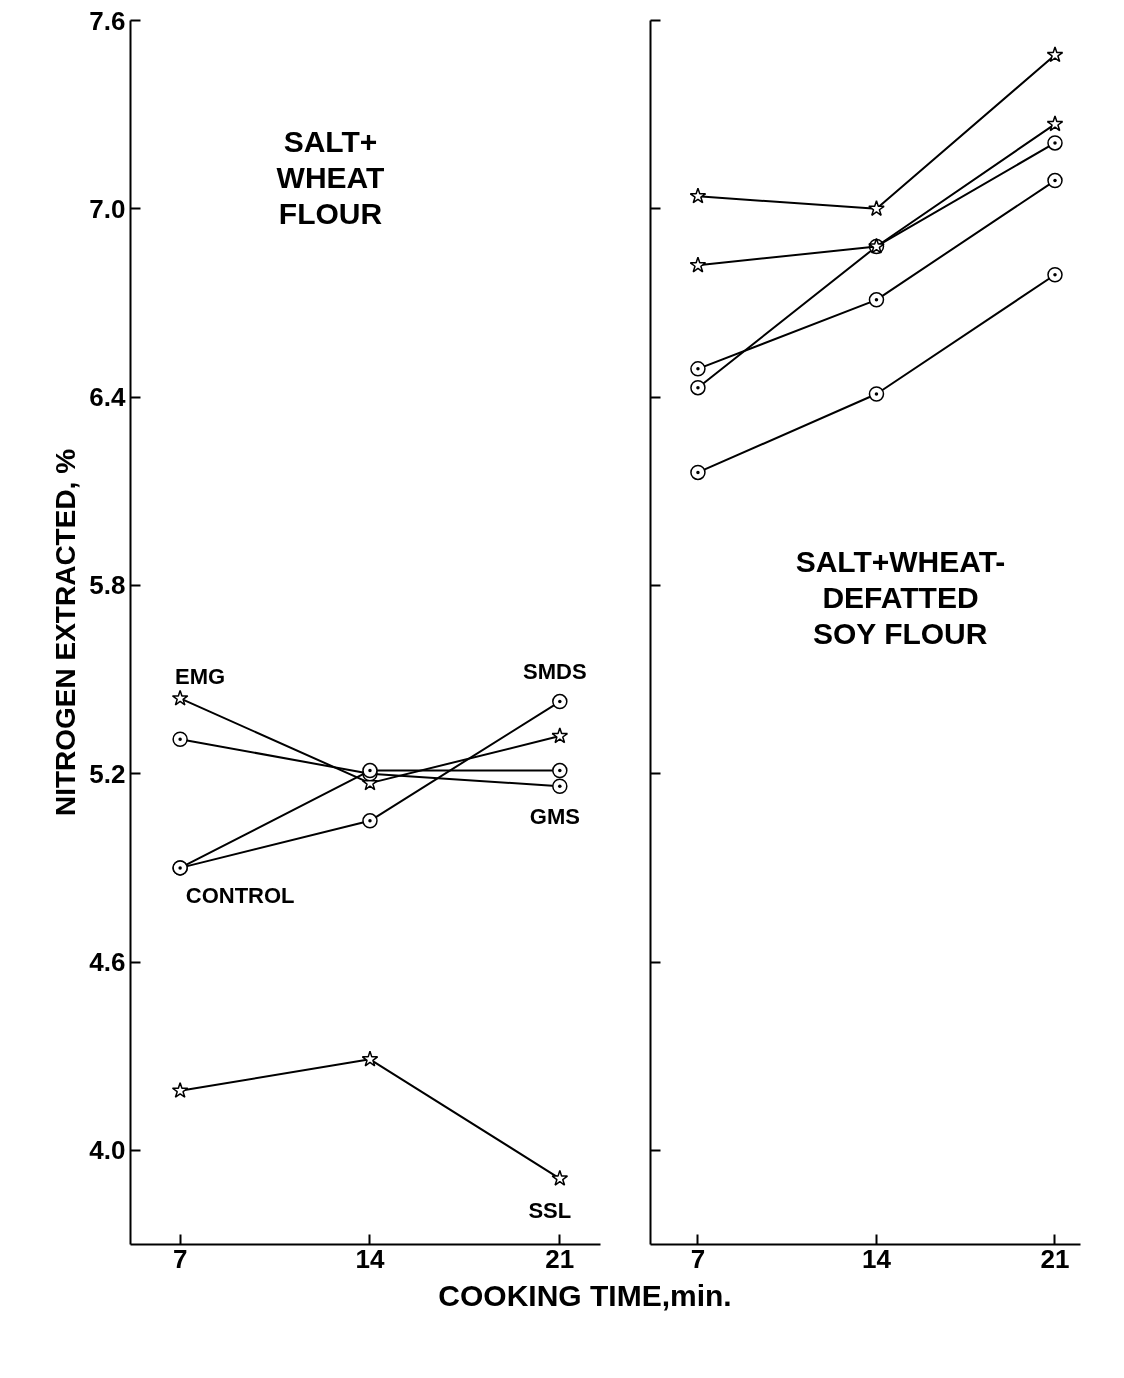 This screenshot has width=1124, height=1378. I want to click on y-tick-label: 5.8, so click(107, 585).